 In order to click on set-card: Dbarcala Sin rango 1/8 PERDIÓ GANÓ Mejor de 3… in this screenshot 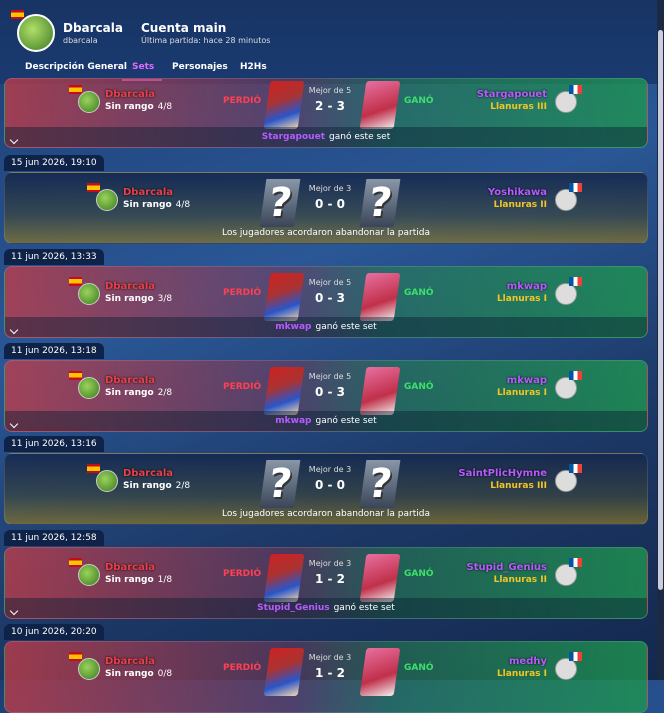, I will do `click(326, 583)`.